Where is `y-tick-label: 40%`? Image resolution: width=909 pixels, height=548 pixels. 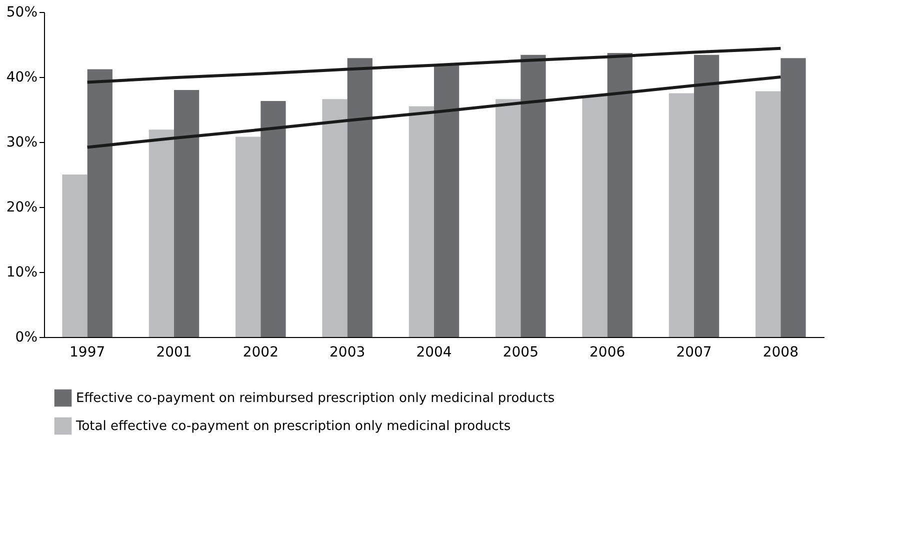
y-tick-label: 40% is located at coordinates (22, 78).